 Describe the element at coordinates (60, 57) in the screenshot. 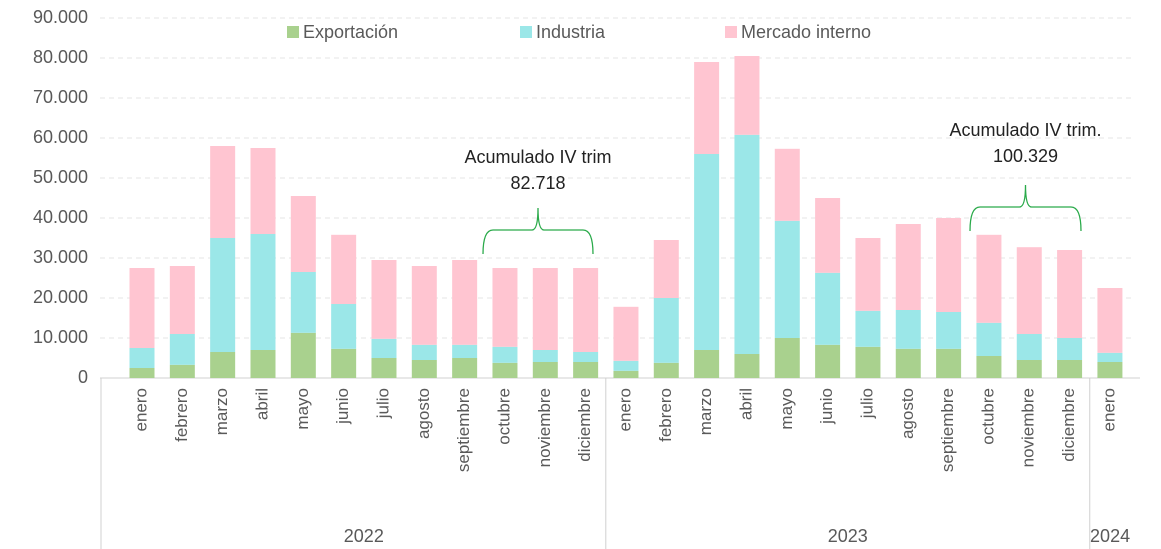

I see `y-tick-label: 80.000` at that location.